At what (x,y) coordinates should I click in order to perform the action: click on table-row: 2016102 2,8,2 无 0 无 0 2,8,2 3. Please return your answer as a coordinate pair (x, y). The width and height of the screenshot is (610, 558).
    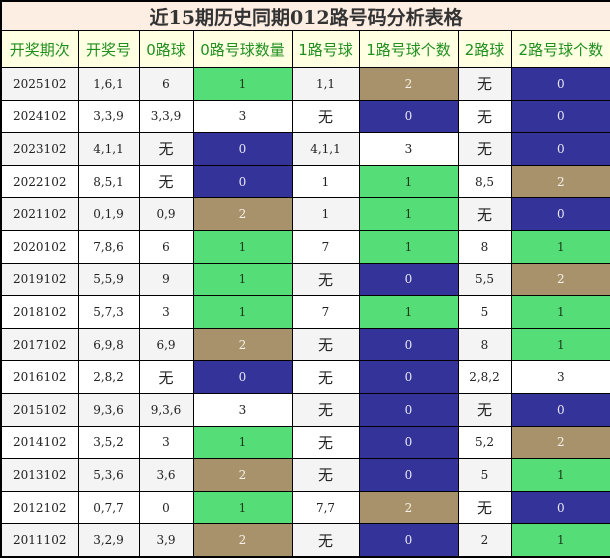
    Looking at the image, I should click on (305, 377).